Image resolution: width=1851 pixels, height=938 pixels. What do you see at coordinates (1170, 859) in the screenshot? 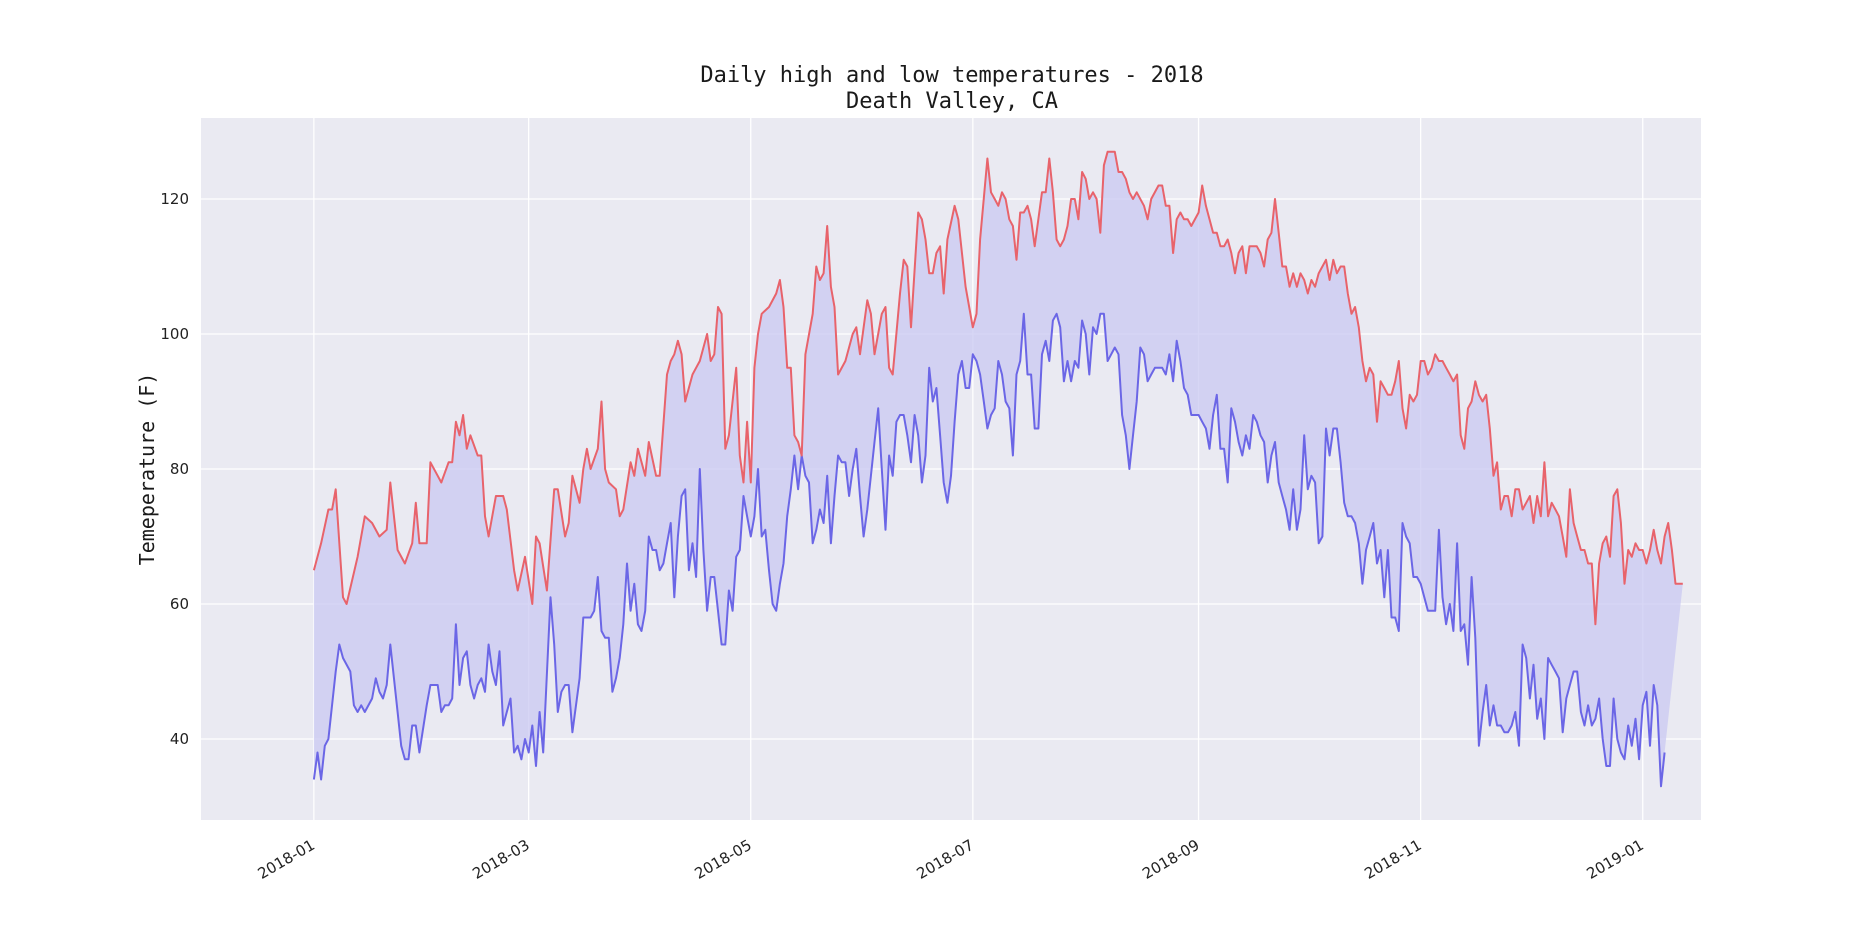
I see `x-tick-label: 2018-09` at bounding box center [1170, 859].